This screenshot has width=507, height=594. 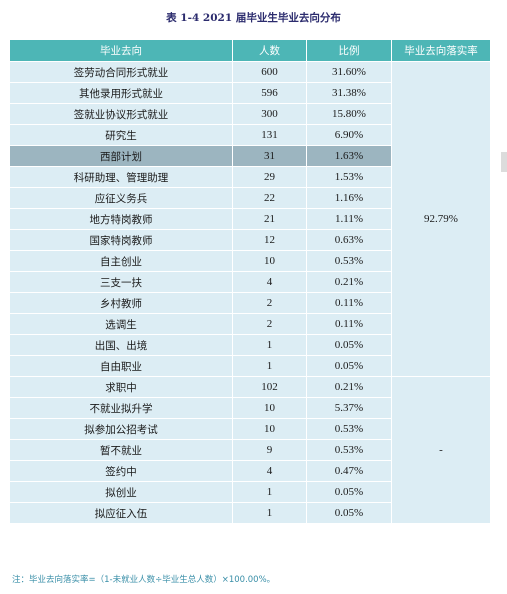 What do you see at coordinates (269, 387) in the screenshot?
I see `count-cell: 102` at bounding box center [269, 387].